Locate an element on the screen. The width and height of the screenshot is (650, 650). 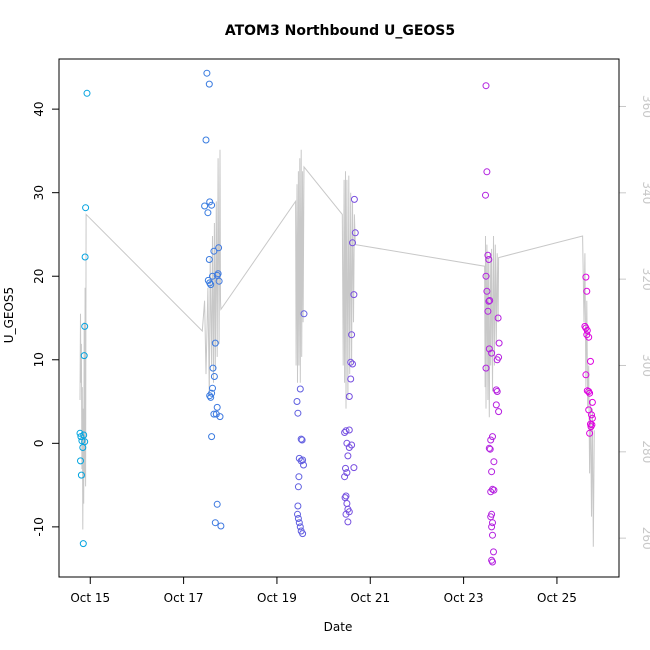
y-right-tick-label: 360 is located at coordinates (645, 106).